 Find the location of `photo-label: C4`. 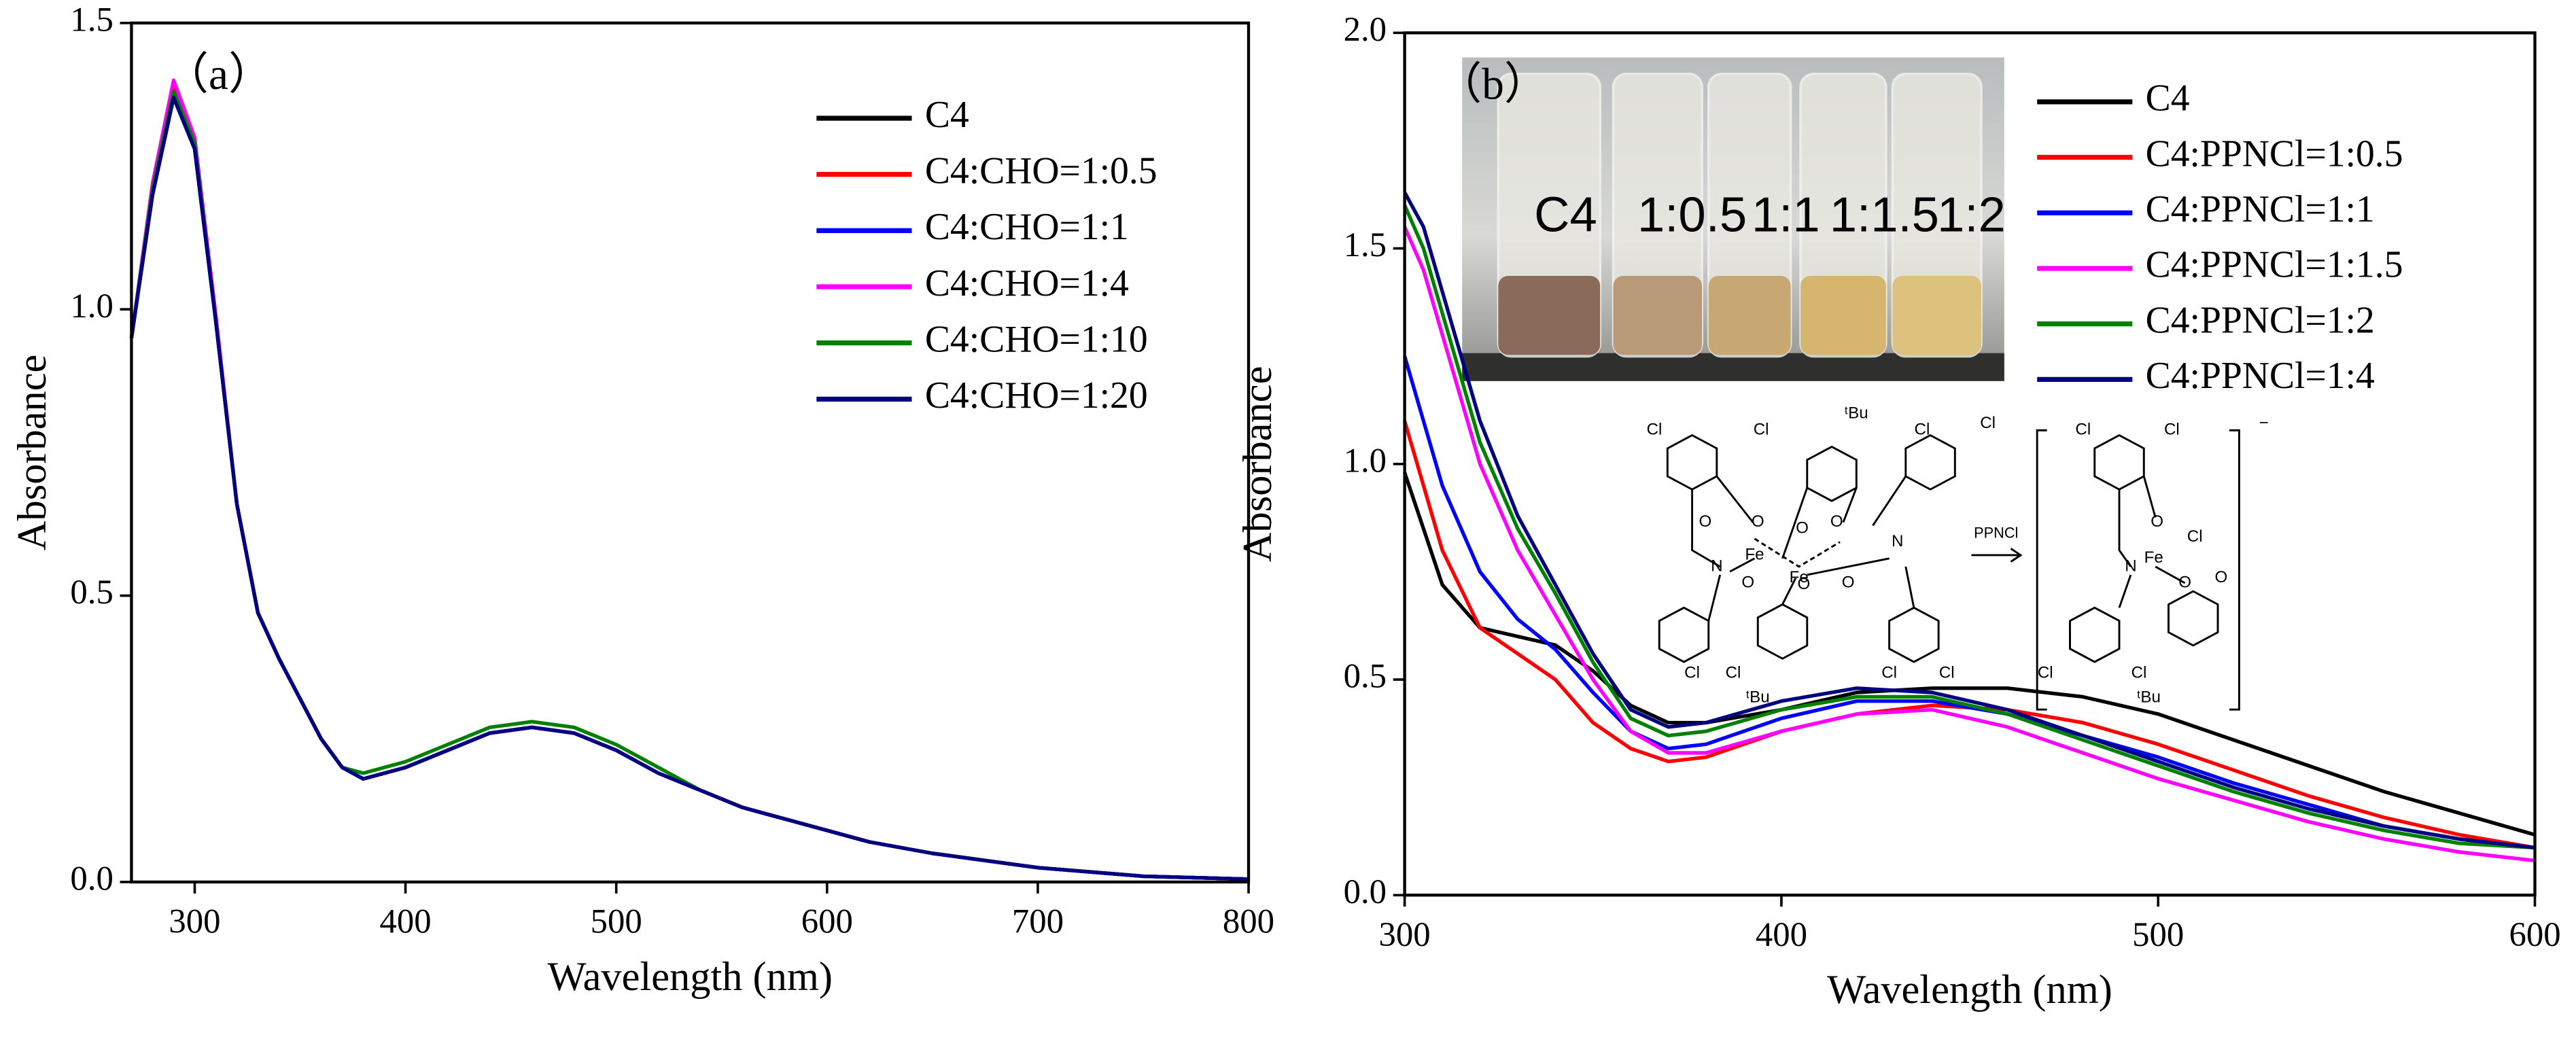

photo-label: C4 is located at coordinates (1565, 216).